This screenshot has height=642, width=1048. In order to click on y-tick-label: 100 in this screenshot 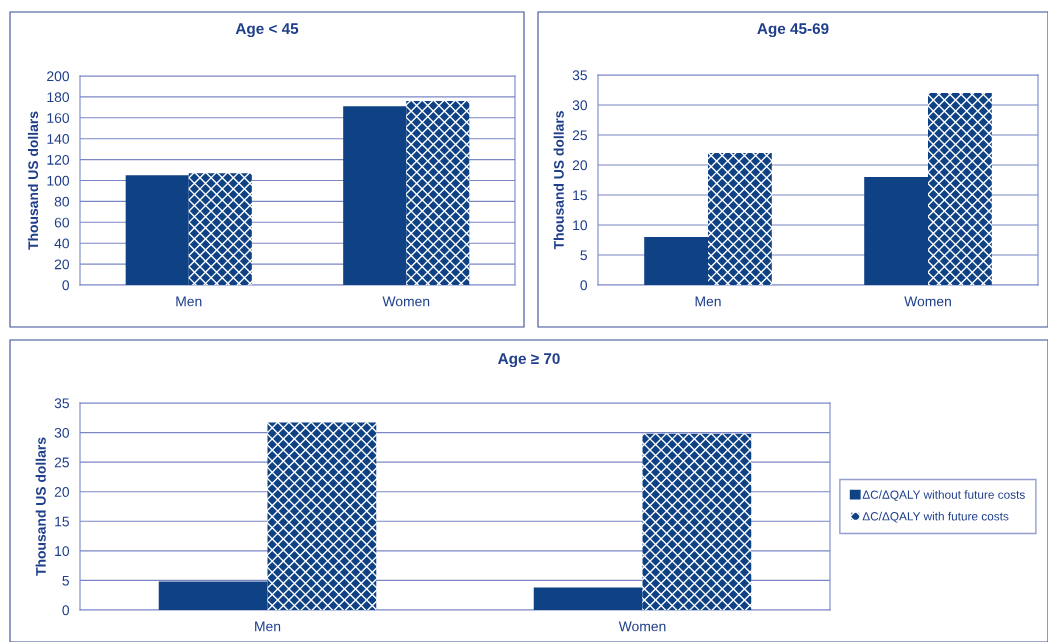, I will do `click(58, 180)`.